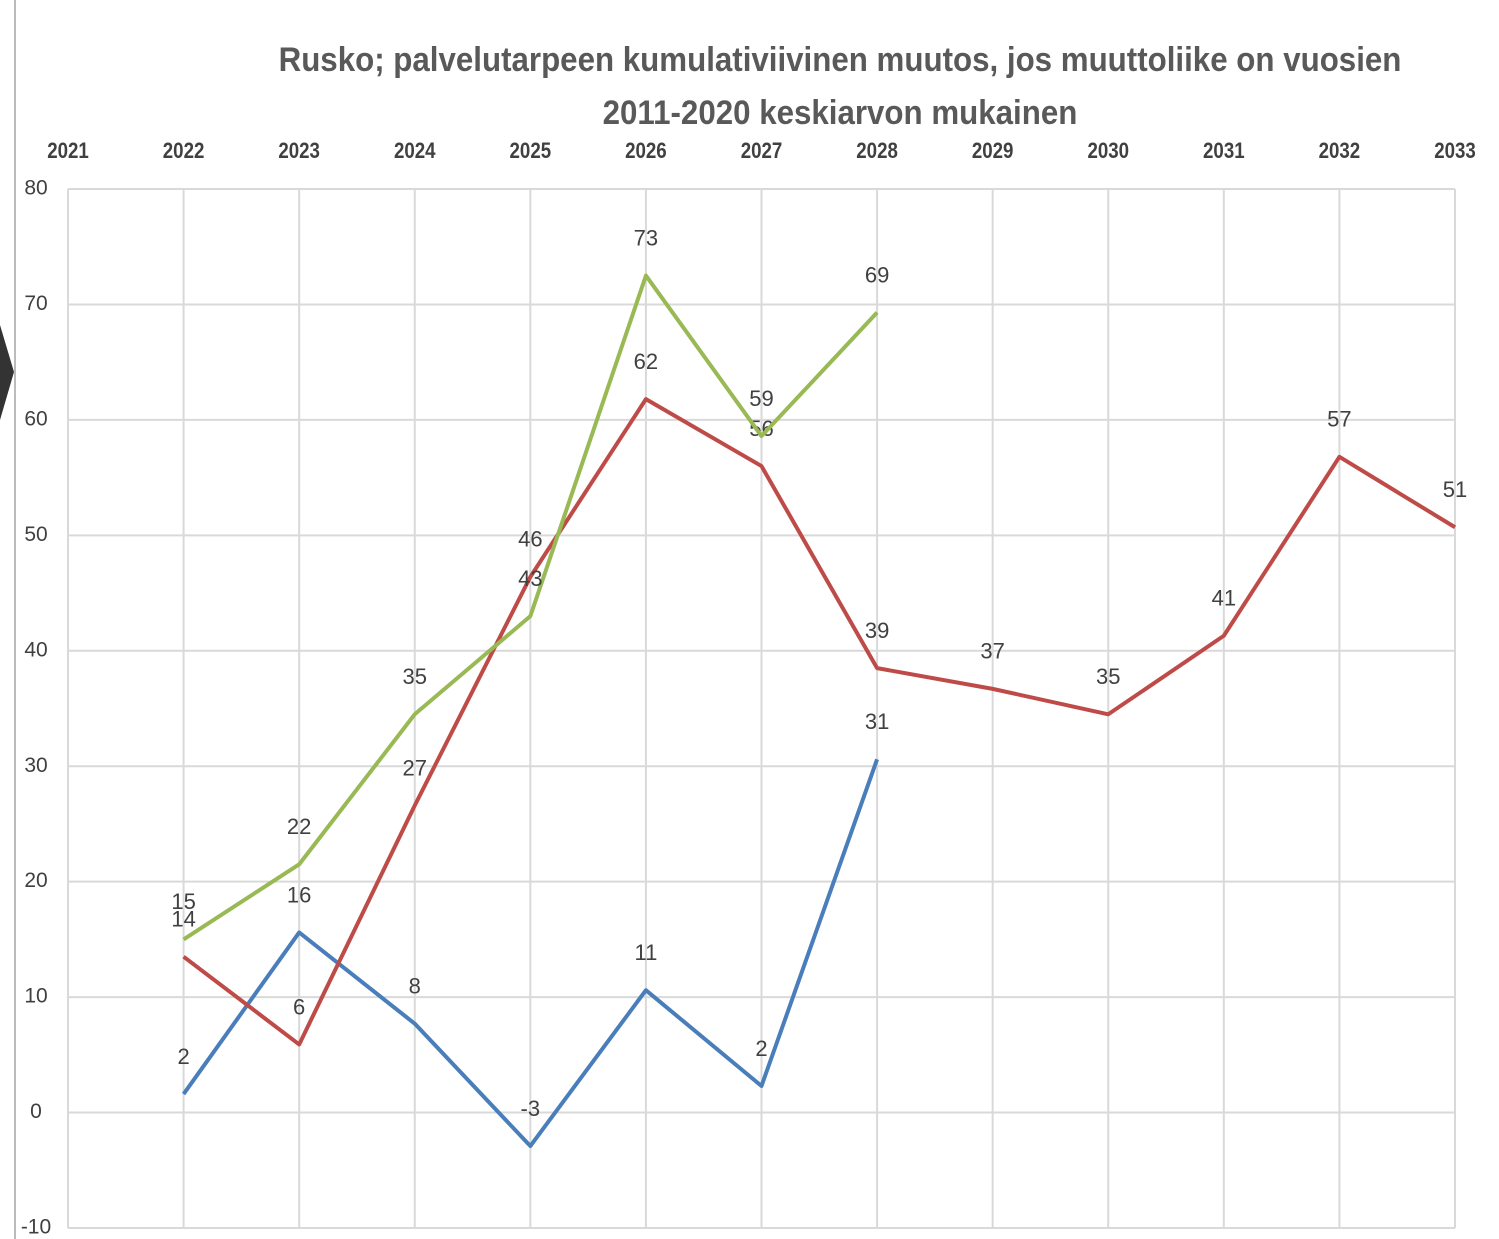  Describe the element at coordinates (35, 880) in the screenshot. I see `y-tick-label: 20` at that location.